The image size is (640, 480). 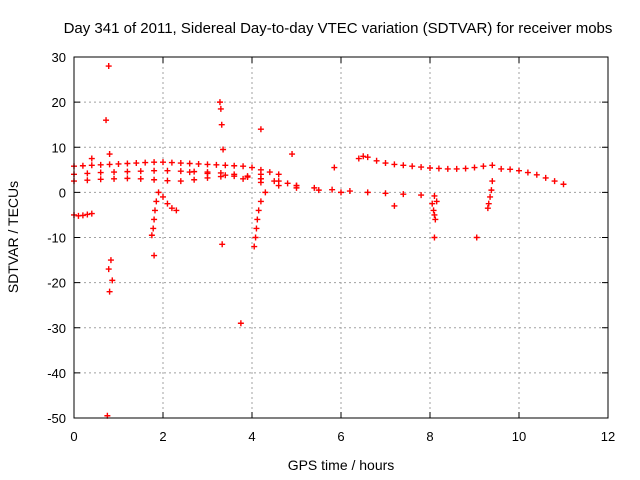 What do you see at coordinates (73, 436) in the screenshot?
I see `x-tick-label: 0` at bounding box center [73, 436].